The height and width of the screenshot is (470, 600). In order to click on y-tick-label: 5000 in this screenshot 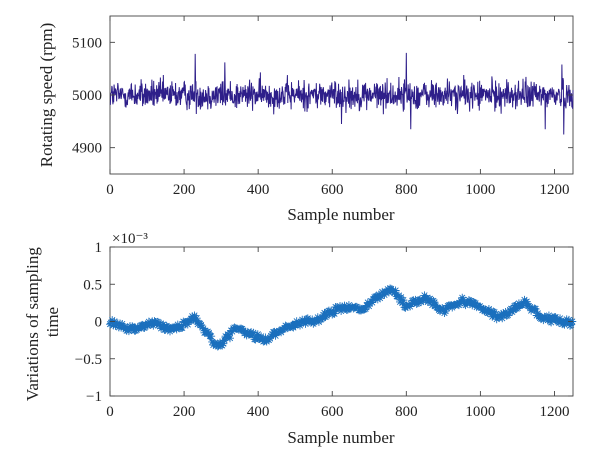, I will do `click(87, 96)`.